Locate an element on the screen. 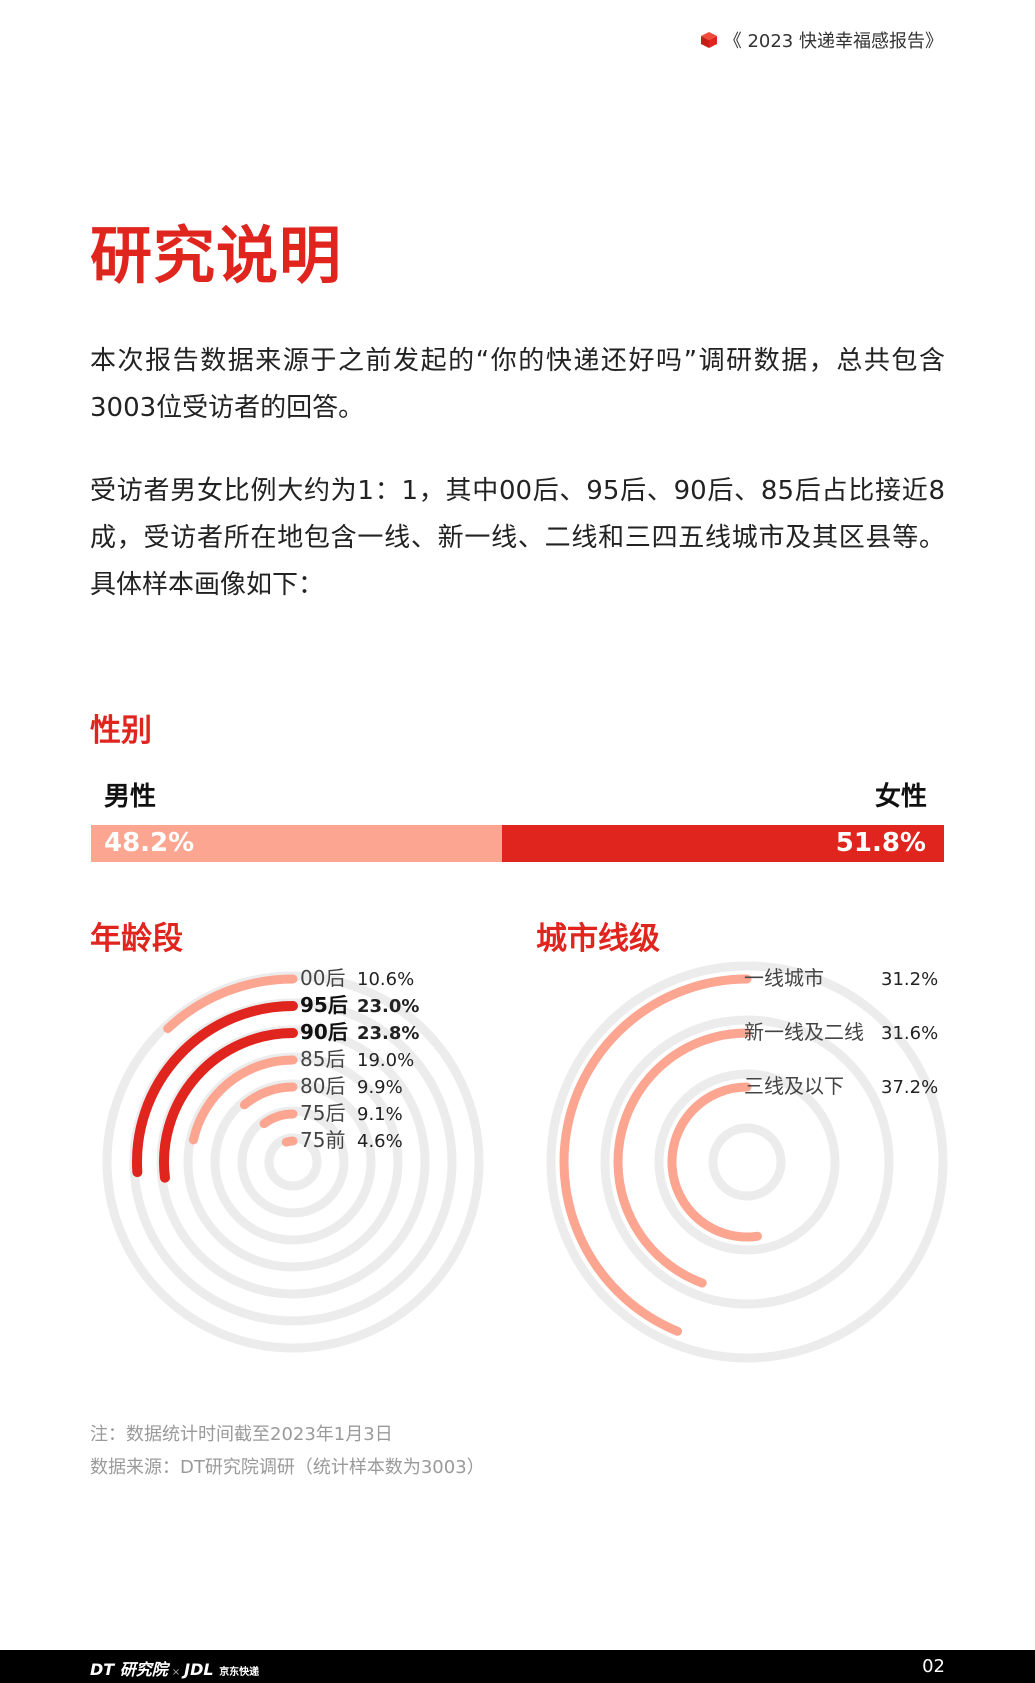  radial-bar-85后 is located at coordinates (243, 1100).